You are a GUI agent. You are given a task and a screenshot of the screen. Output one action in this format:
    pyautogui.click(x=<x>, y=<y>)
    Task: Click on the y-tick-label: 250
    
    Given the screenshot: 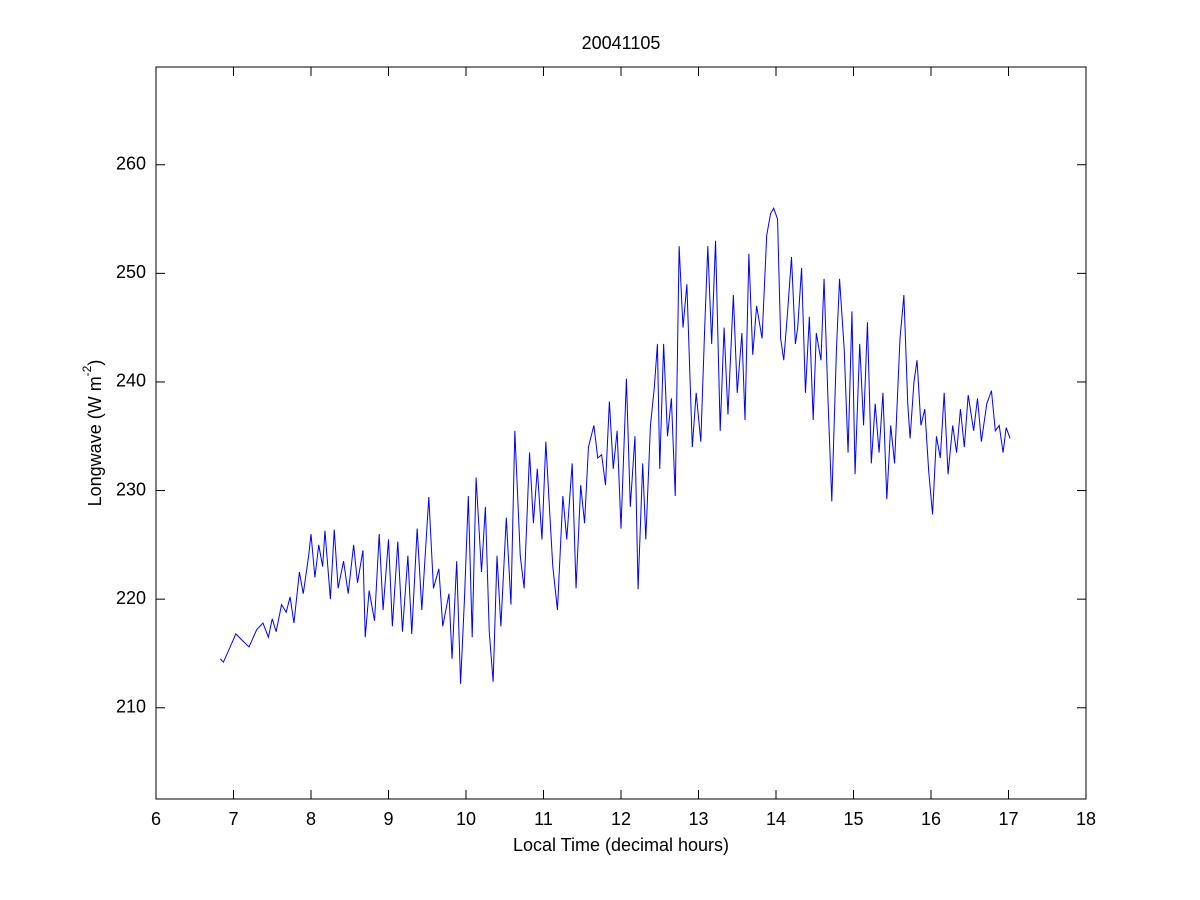 What is the action you would take?
    pyautogui.click(x=131, y=272)
    